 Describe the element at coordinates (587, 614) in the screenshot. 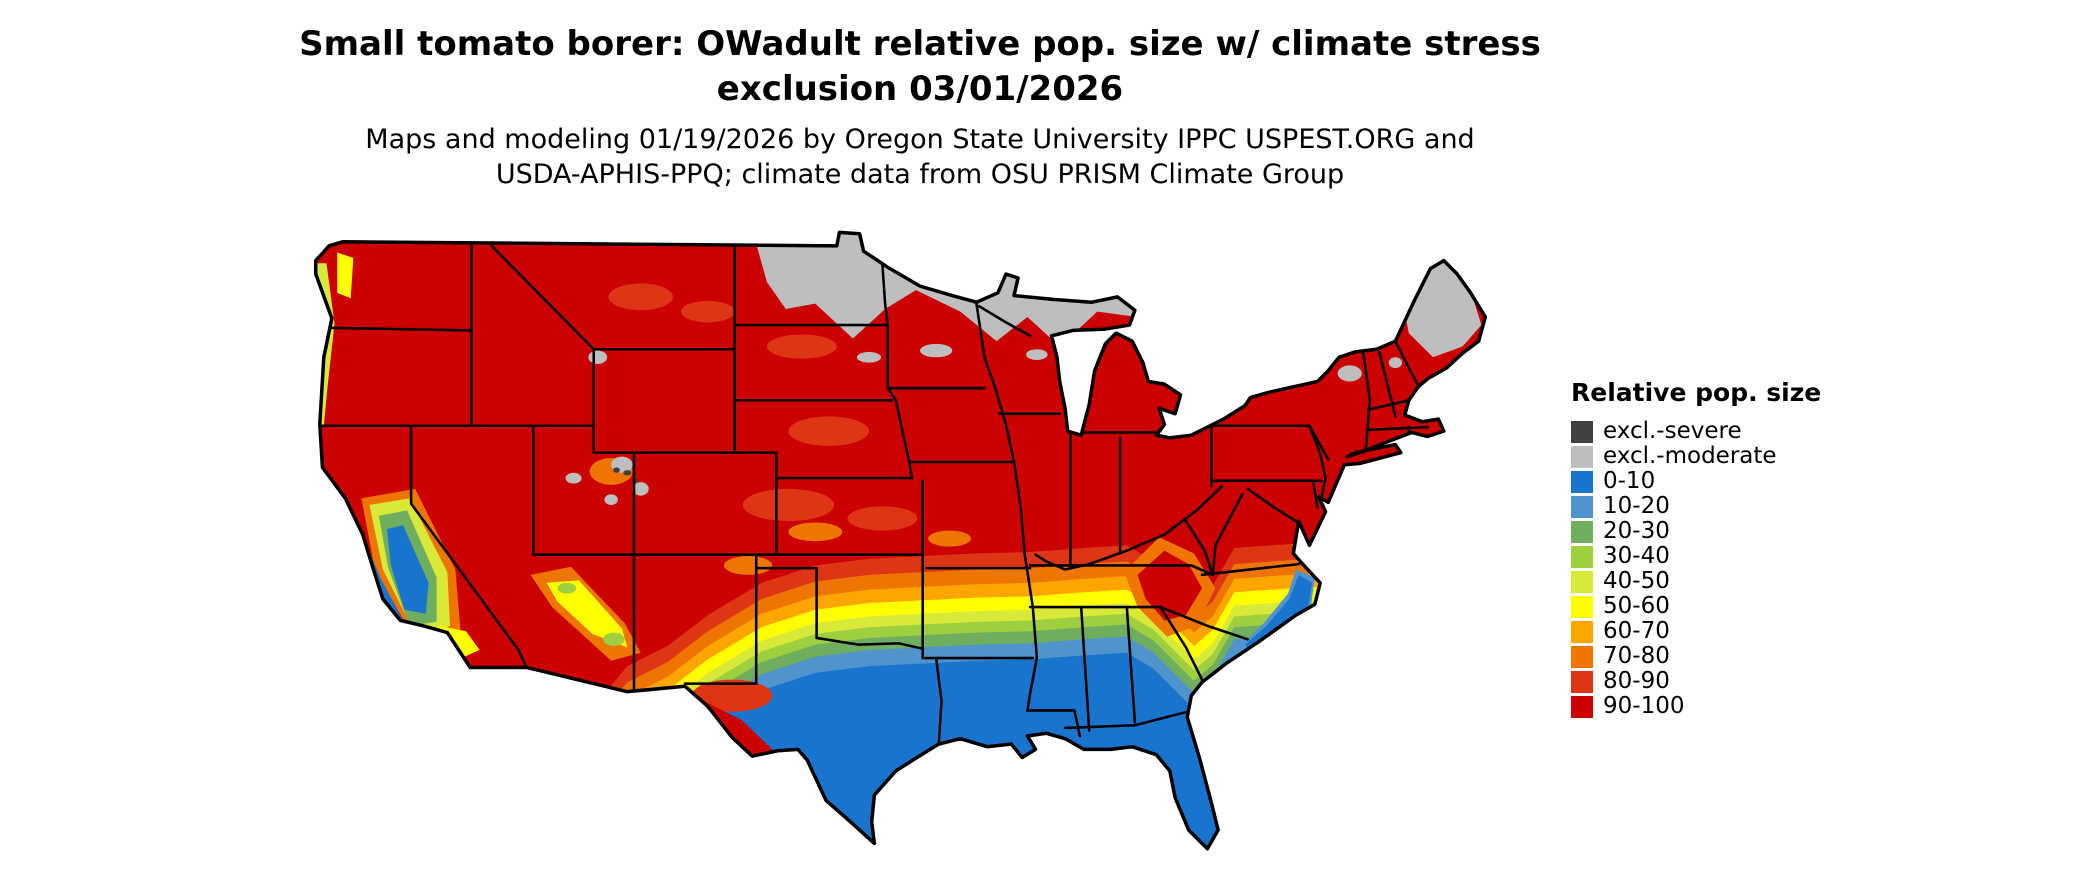

I see `arizona-yellow-stripe` at that location.